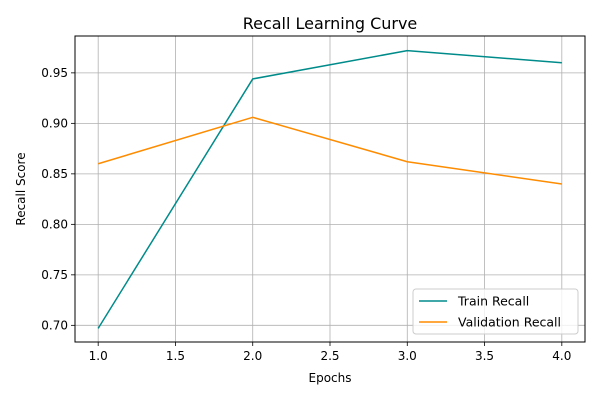 This screenshot has width=600, height=400. What do you see at coordinates (484, 356) in the screenshot?
I see `x-tick-label: 3.5` at bounding box center [484, 356].